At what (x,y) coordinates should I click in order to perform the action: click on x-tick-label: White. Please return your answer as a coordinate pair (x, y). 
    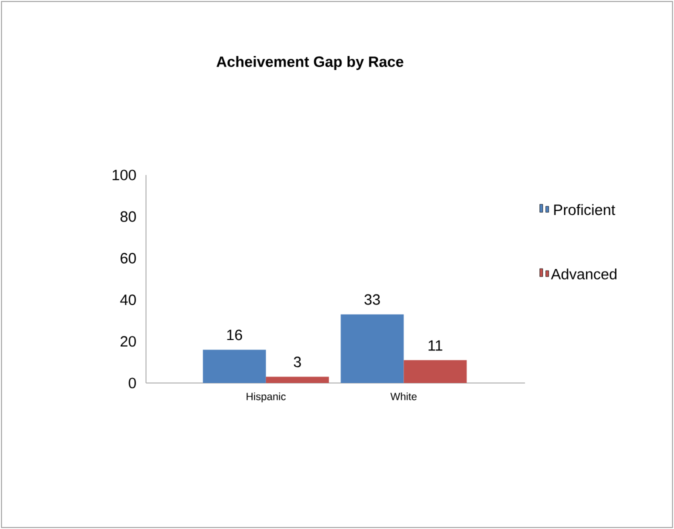
    Looking at the image, I should click on (403, 396).